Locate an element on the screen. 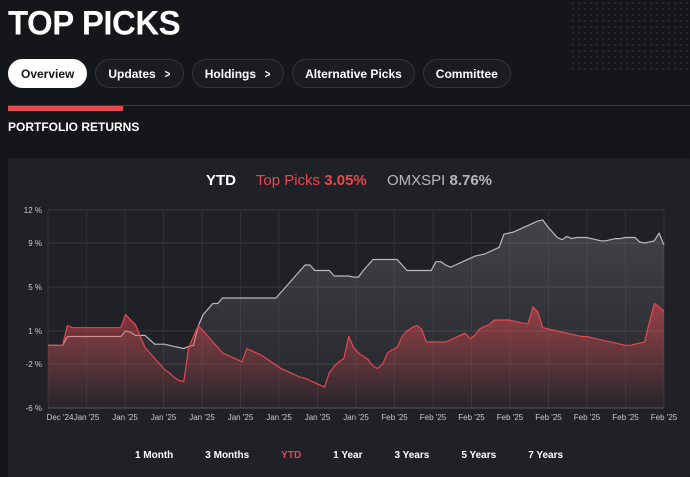  chart-legend: YTD Top Picks 3.05% OMXSPI 8.76% is located at coordinates (349, 180).